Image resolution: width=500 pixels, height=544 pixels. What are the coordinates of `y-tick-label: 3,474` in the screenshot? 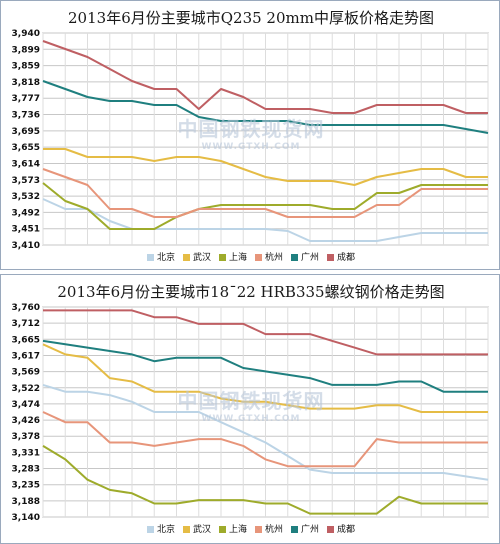 It's located at (26, 405).